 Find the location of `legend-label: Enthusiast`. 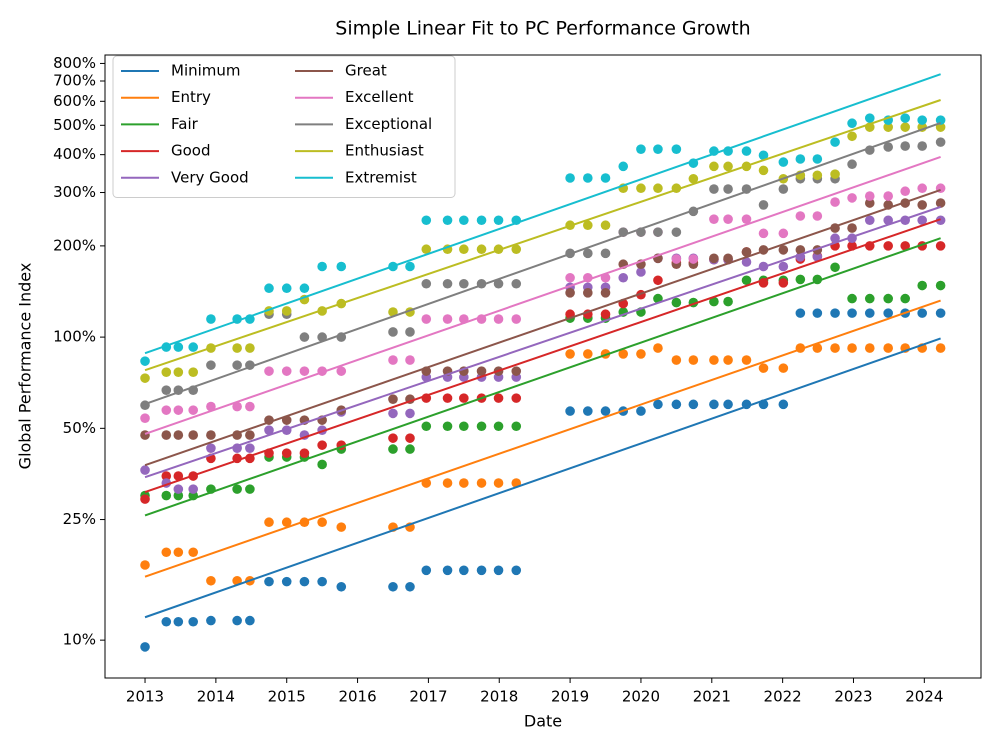

legend-label: Enthusiast is located at coordinates (384, 151).